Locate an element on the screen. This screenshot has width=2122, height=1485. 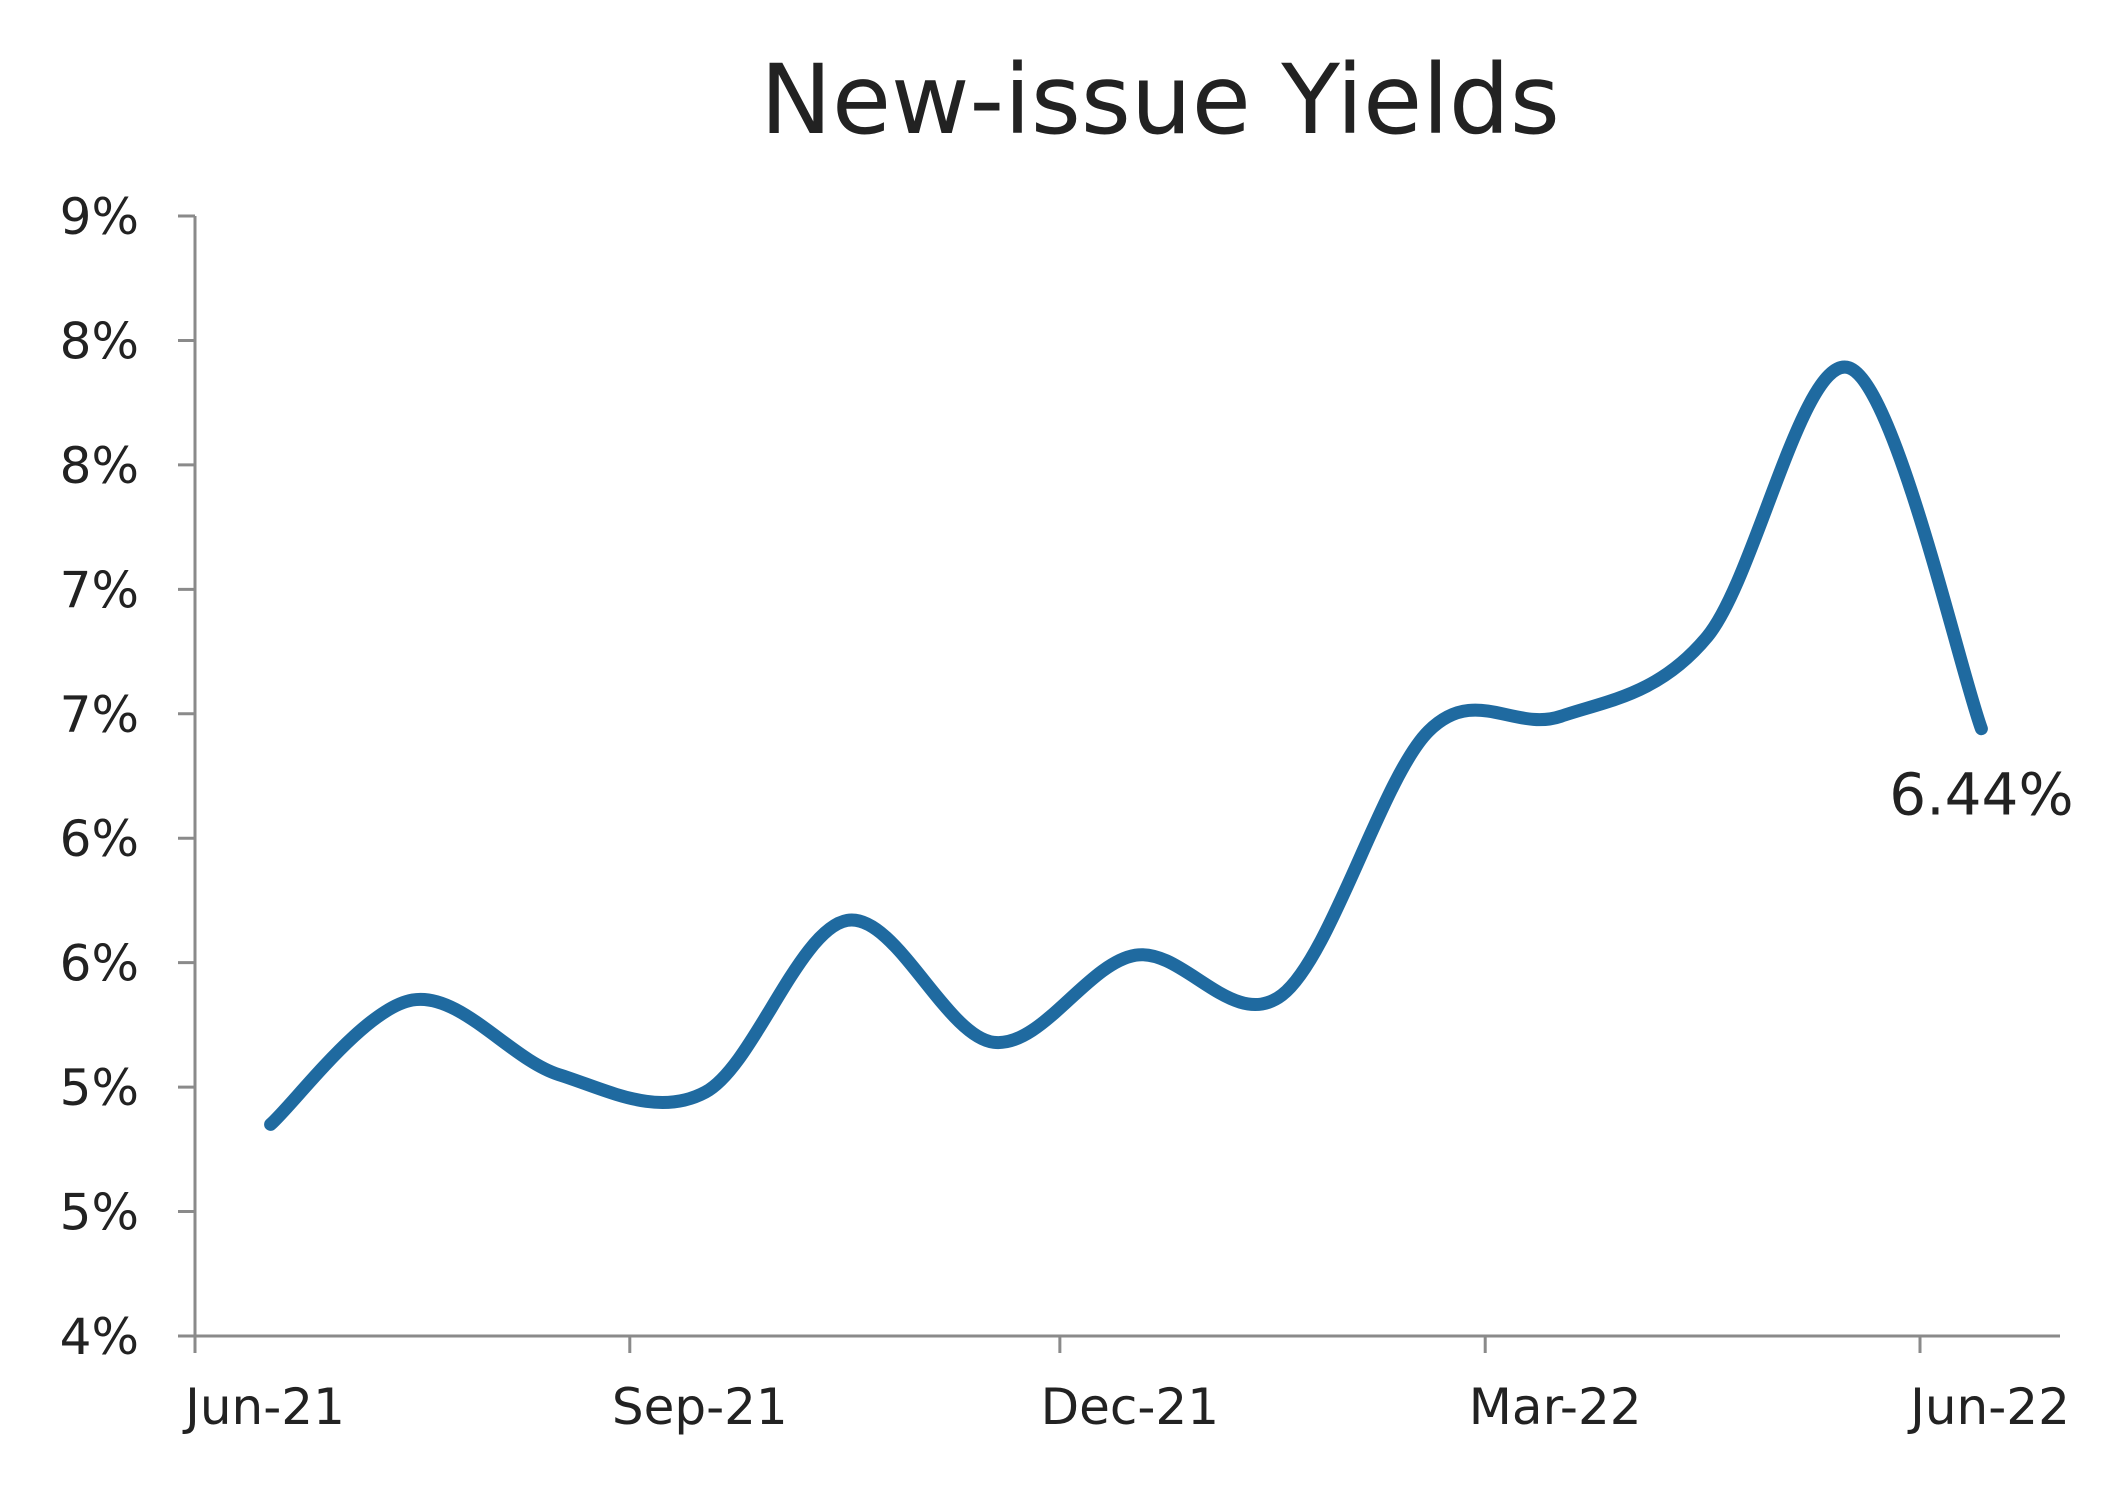
x-tick-label: Sep-21 is located at coordinates (700, 1407).